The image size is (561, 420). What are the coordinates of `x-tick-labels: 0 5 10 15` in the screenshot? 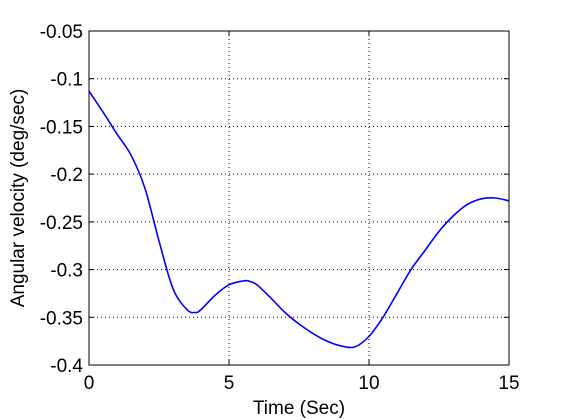 It's located at (302, 383).